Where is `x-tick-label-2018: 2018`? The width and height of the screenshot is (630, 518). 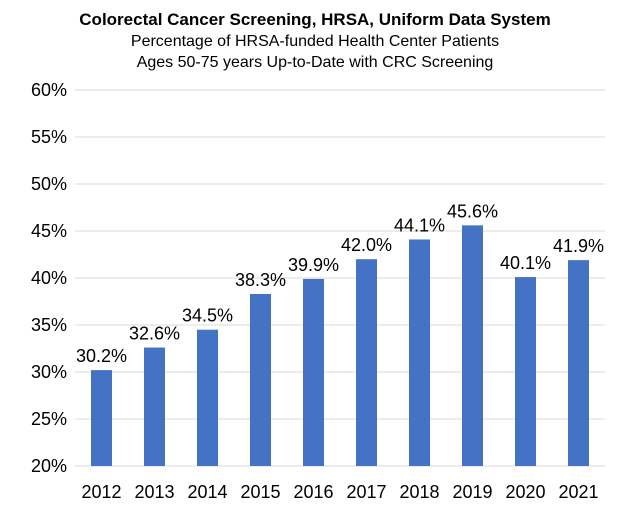 x-tick-label-2018: 2018 is located at coordinates (419, 492).